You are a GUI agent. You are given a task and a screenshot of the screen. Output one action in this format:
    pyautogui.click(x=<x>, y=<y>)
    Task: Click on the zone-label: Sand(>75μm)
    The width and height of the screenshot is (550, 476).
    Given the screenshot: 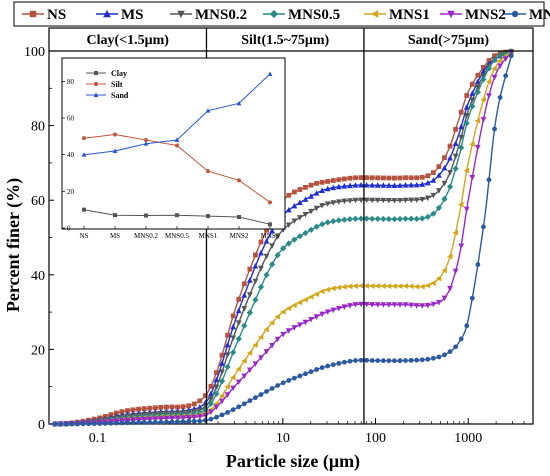 What is the action you would take?
    pyautogui.click(x=449, y=40)
    